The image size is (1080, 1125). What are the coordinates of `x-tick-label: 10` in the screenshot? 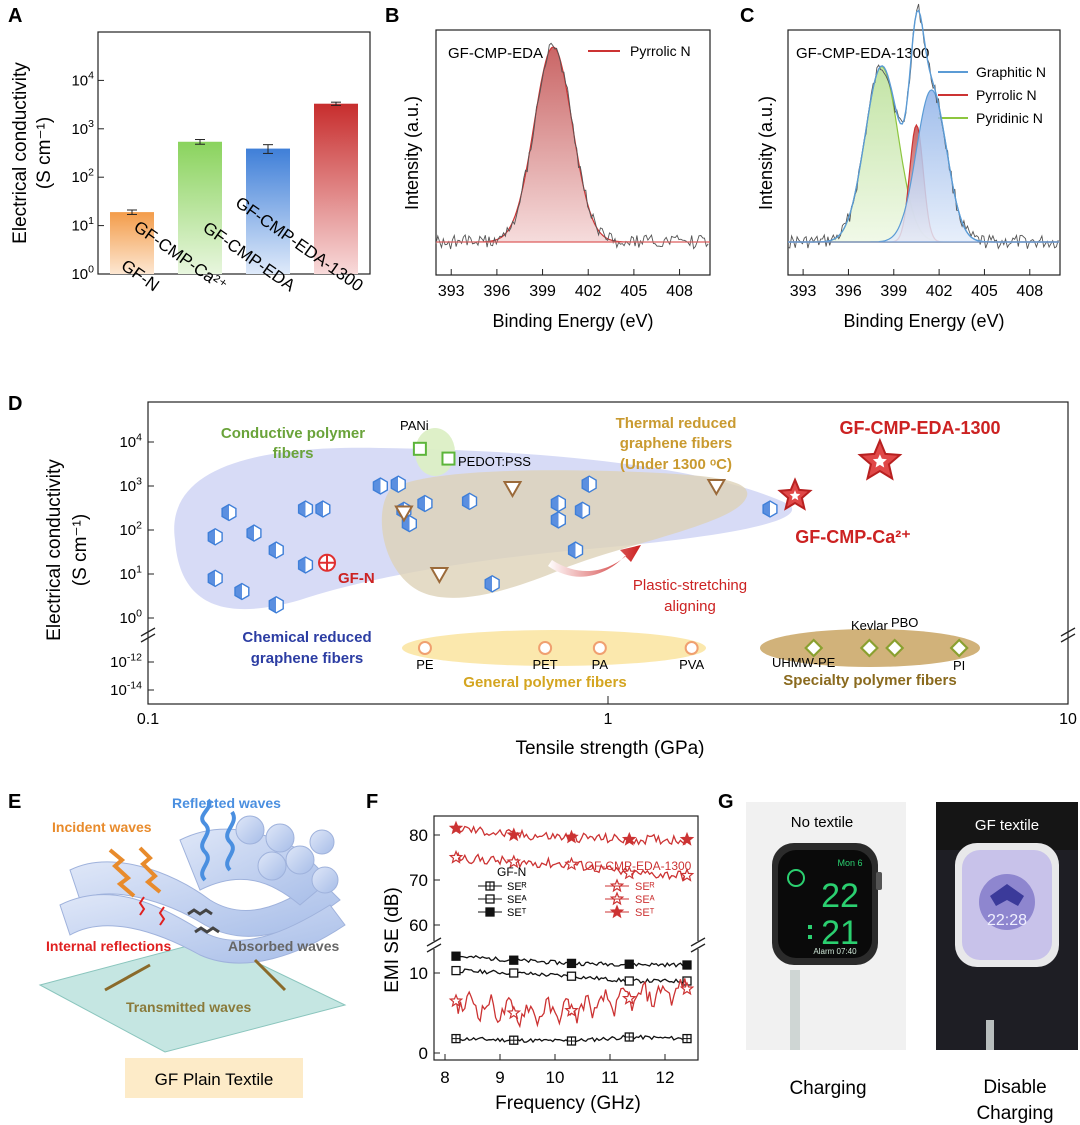 It's located at (555, 1077).